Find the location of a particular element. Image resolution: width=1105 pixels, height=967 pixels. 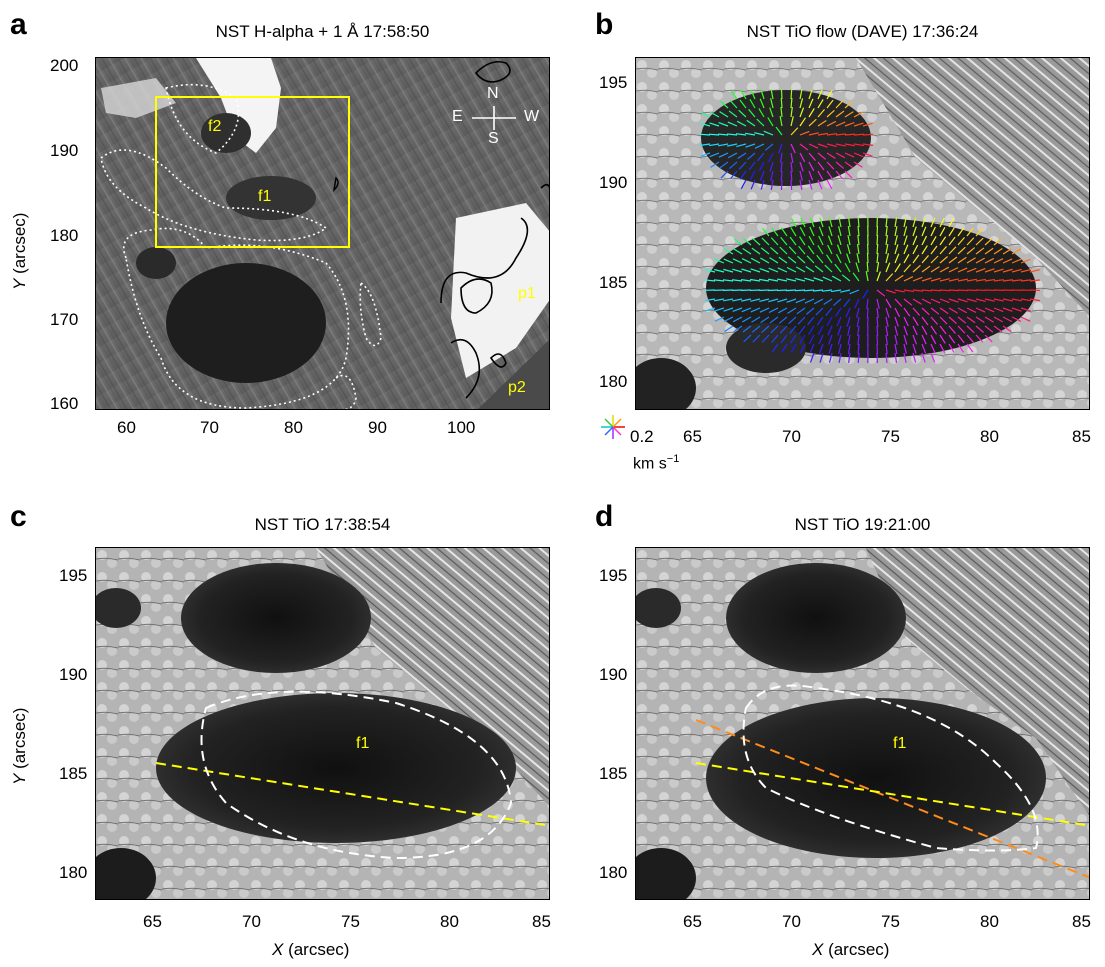

compass-s: S is located at coordinates (493, 138).